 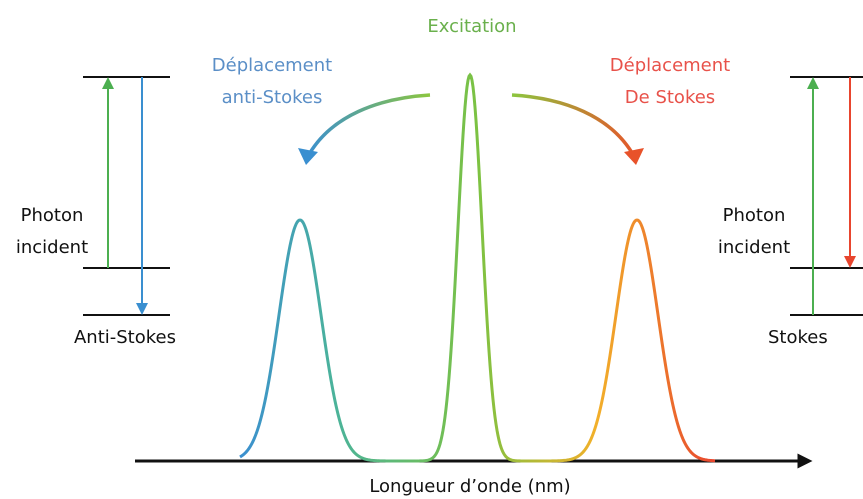 What do you see at coordinates (670, 97) in the screenshot?
I see `shift-label: De Stokes` at bounding box center [670, 97].